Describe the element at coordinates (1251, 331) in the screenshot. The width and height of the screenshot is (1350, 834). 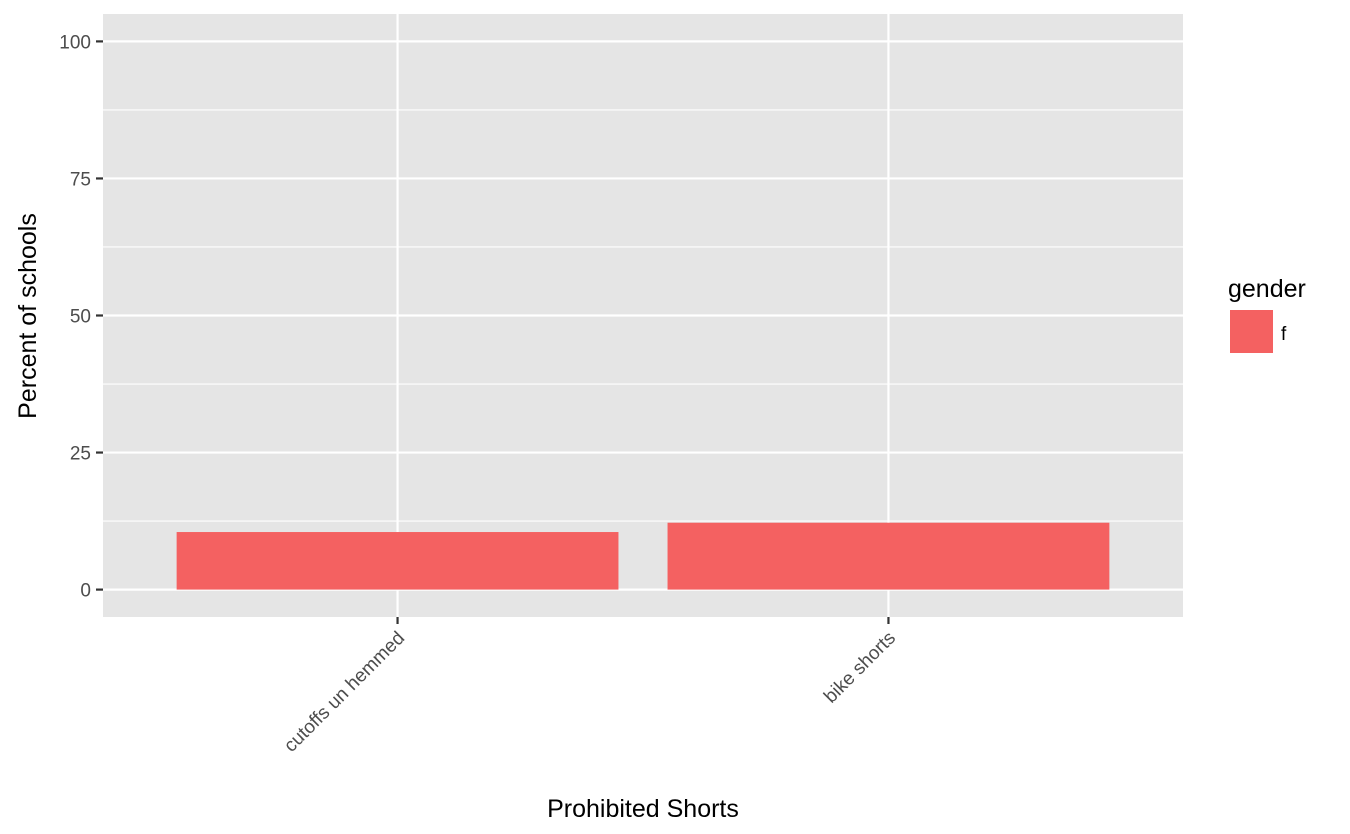
I see `legend-key-f` at that location.